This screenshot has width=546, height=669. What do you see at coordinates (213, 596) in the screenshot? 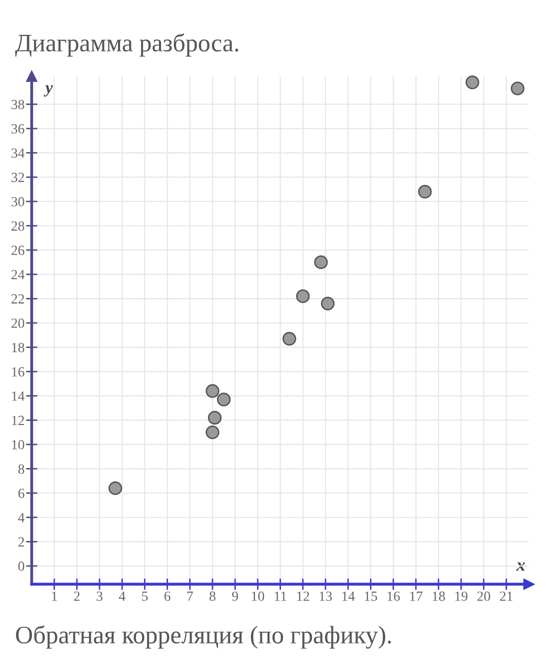
I see `x-tick-label: 8` at bounding box center [213, 596].